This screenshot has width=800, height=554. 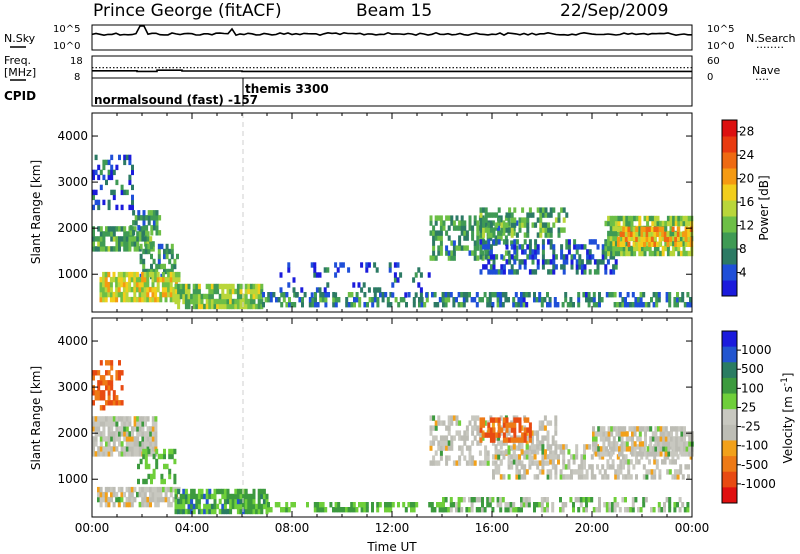 What do you see at coordinates (187, 11) in the screenshot?
I see `station-title: Prince George (fitACF)` at bounding box center [187, 11].